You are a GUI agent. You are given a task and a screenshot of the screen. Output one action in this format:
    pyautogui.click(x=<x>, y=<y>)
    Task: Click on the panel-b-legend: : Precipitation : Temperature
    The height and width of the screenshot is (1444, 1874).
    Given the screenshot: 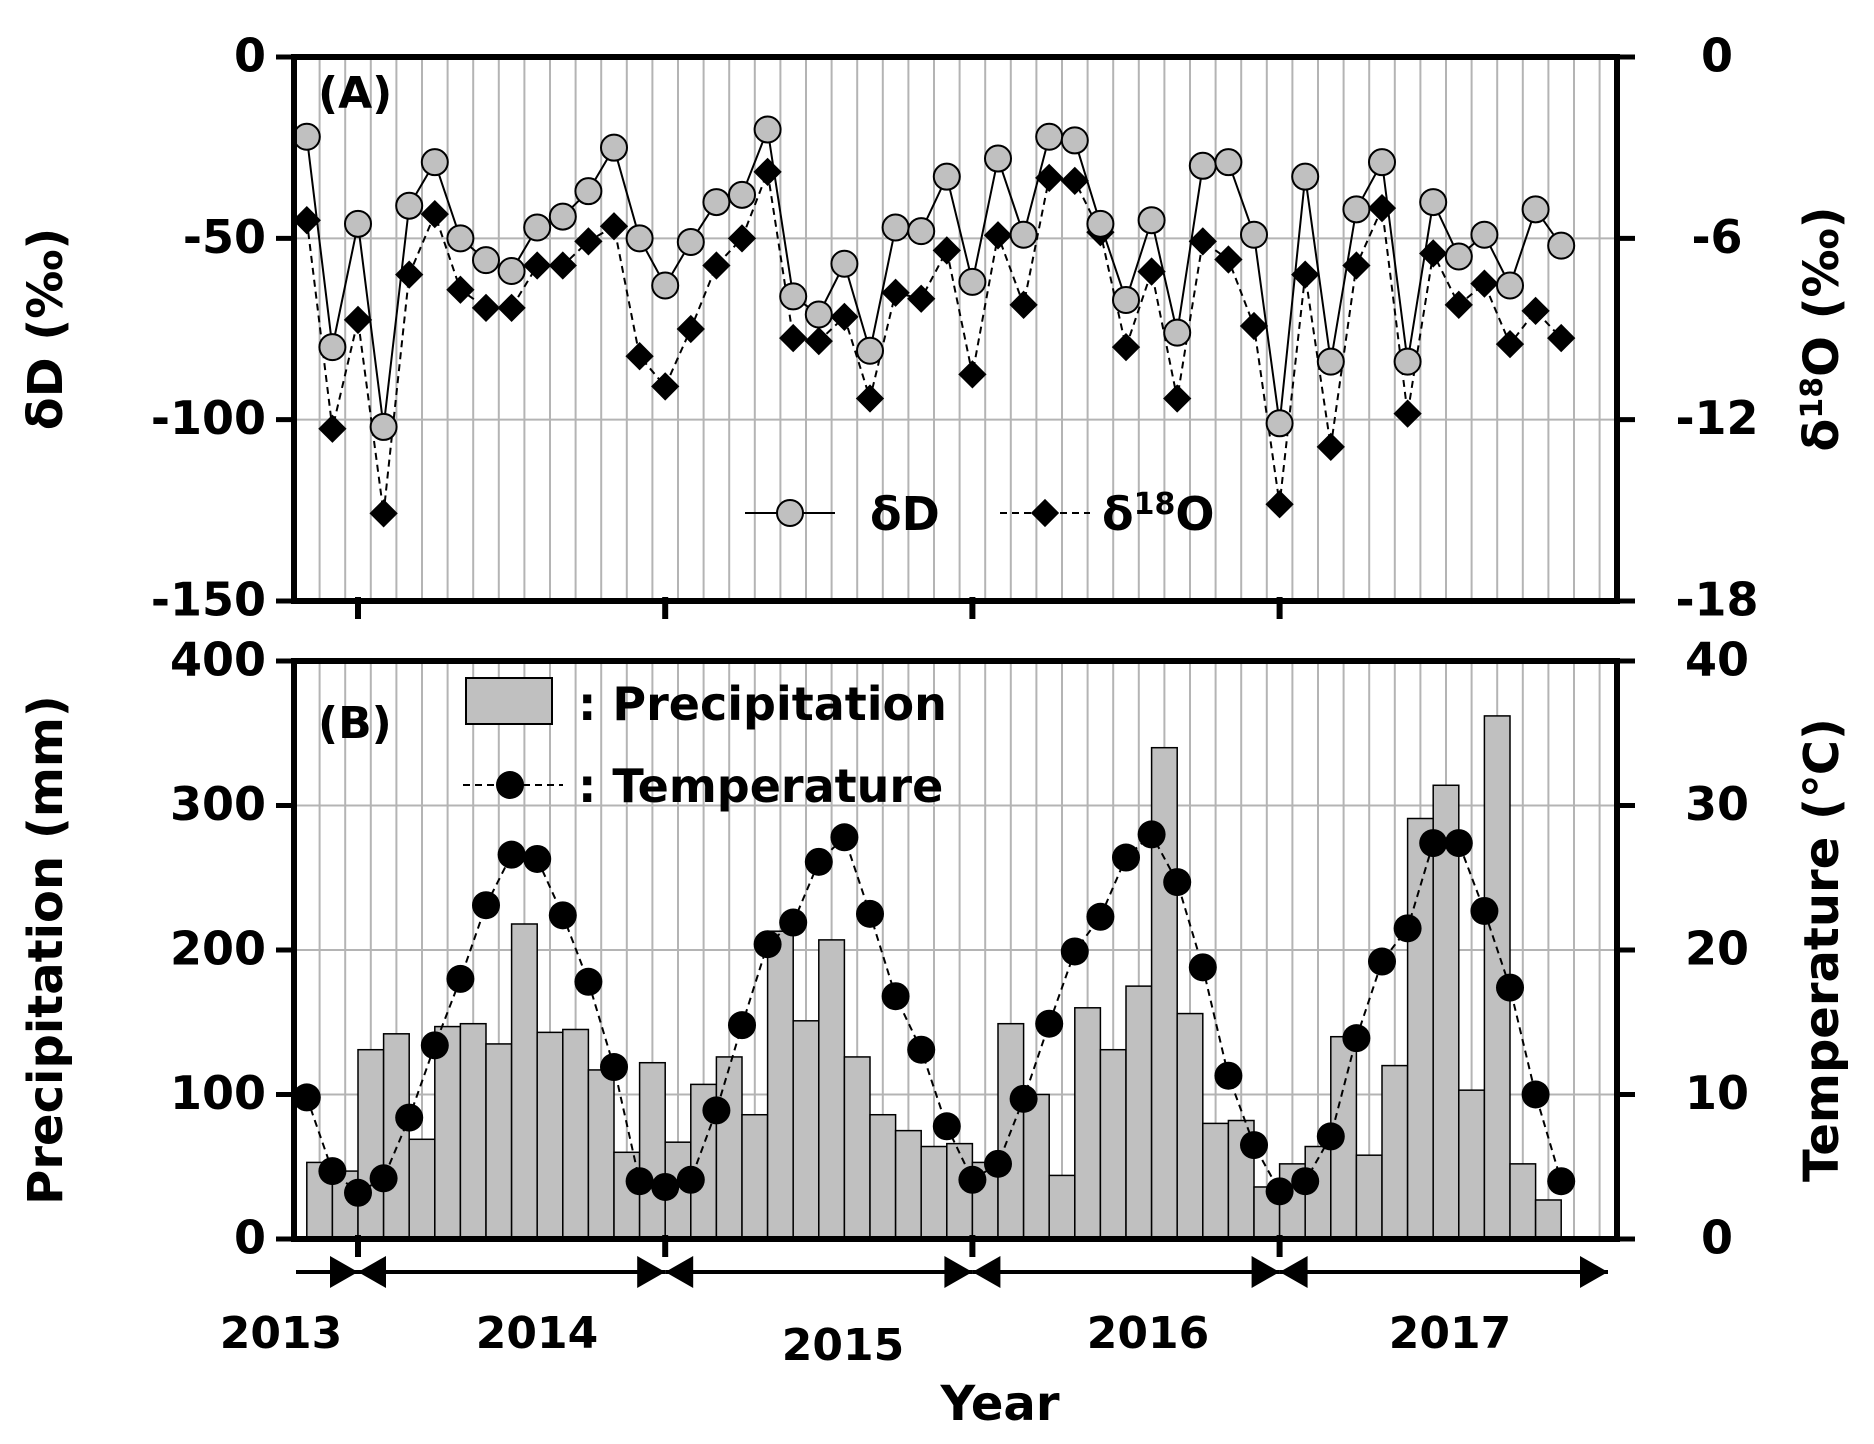 What is the action you would take?
    pyautogui.click(x=705, y=745)
    